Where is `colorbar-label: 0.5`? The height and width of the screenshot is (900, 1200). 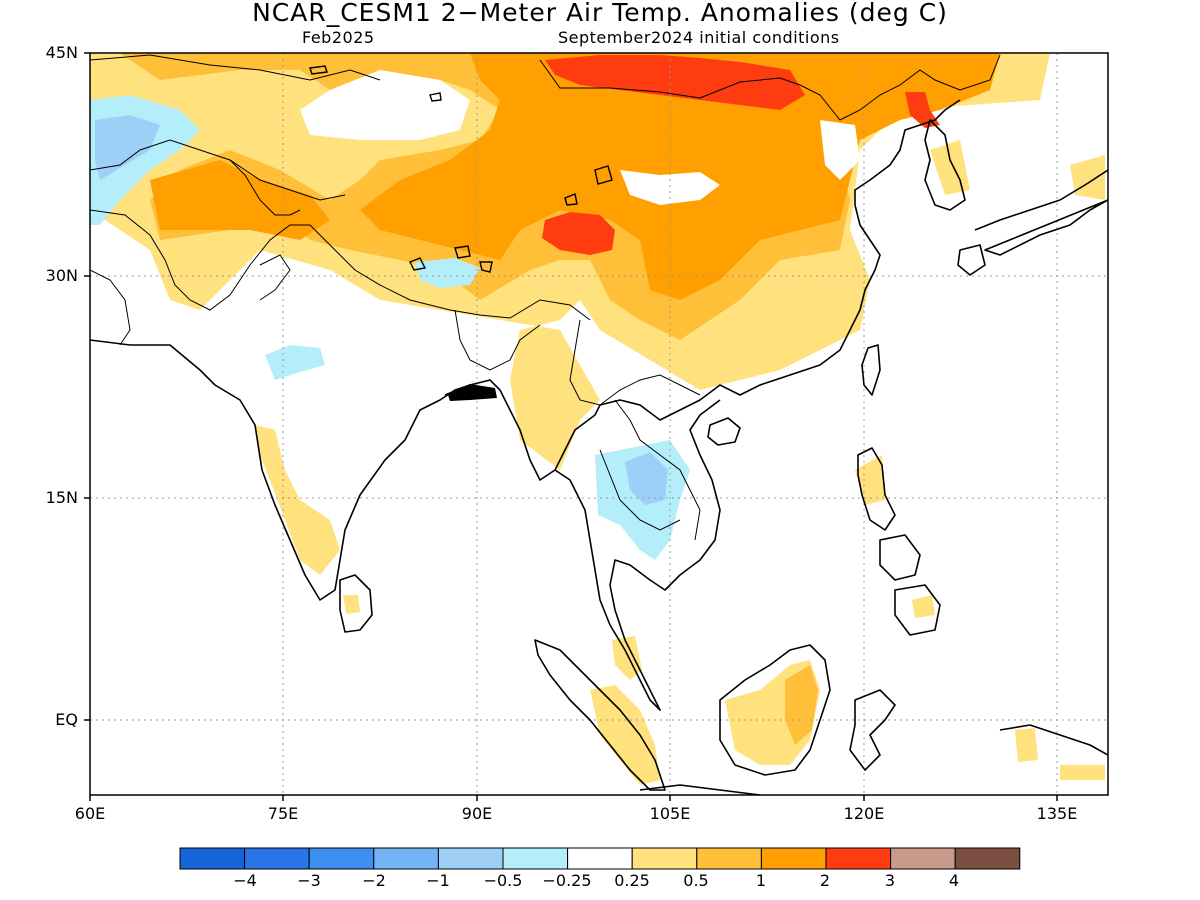 colorbar-label: 0.5 is located at coordinates (696, 880).